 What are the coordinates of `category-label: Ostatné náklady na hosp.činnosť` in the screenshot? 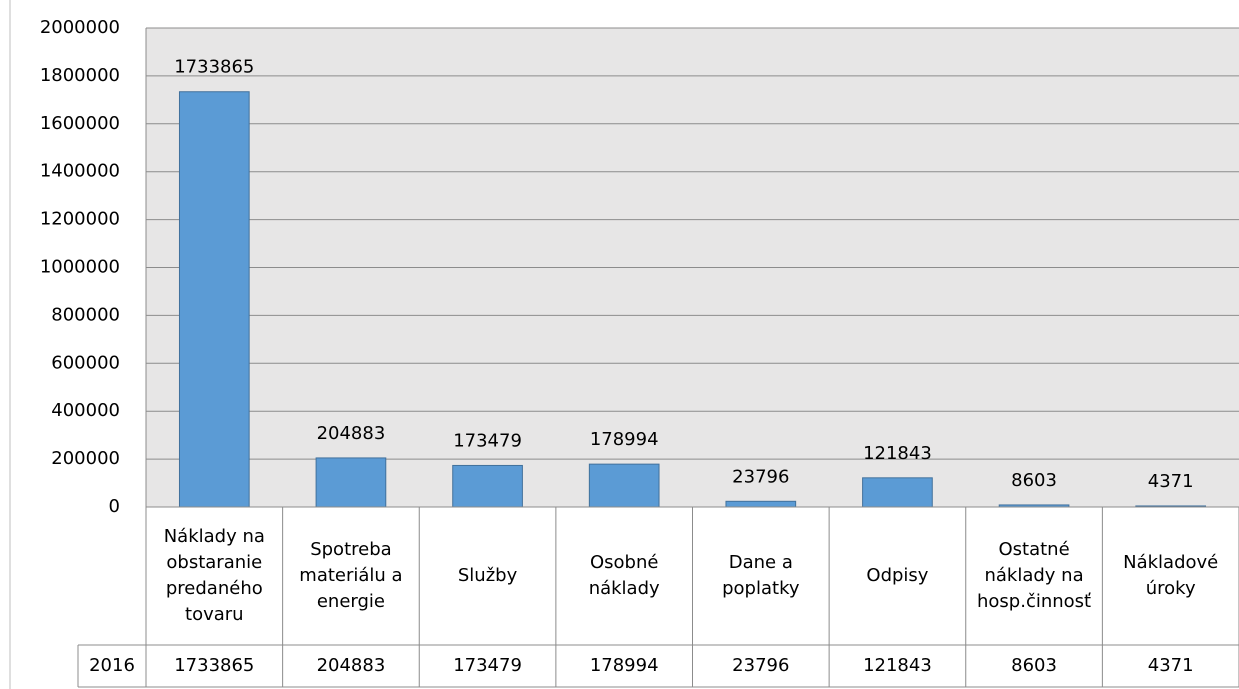 It's located at (1034, 575).